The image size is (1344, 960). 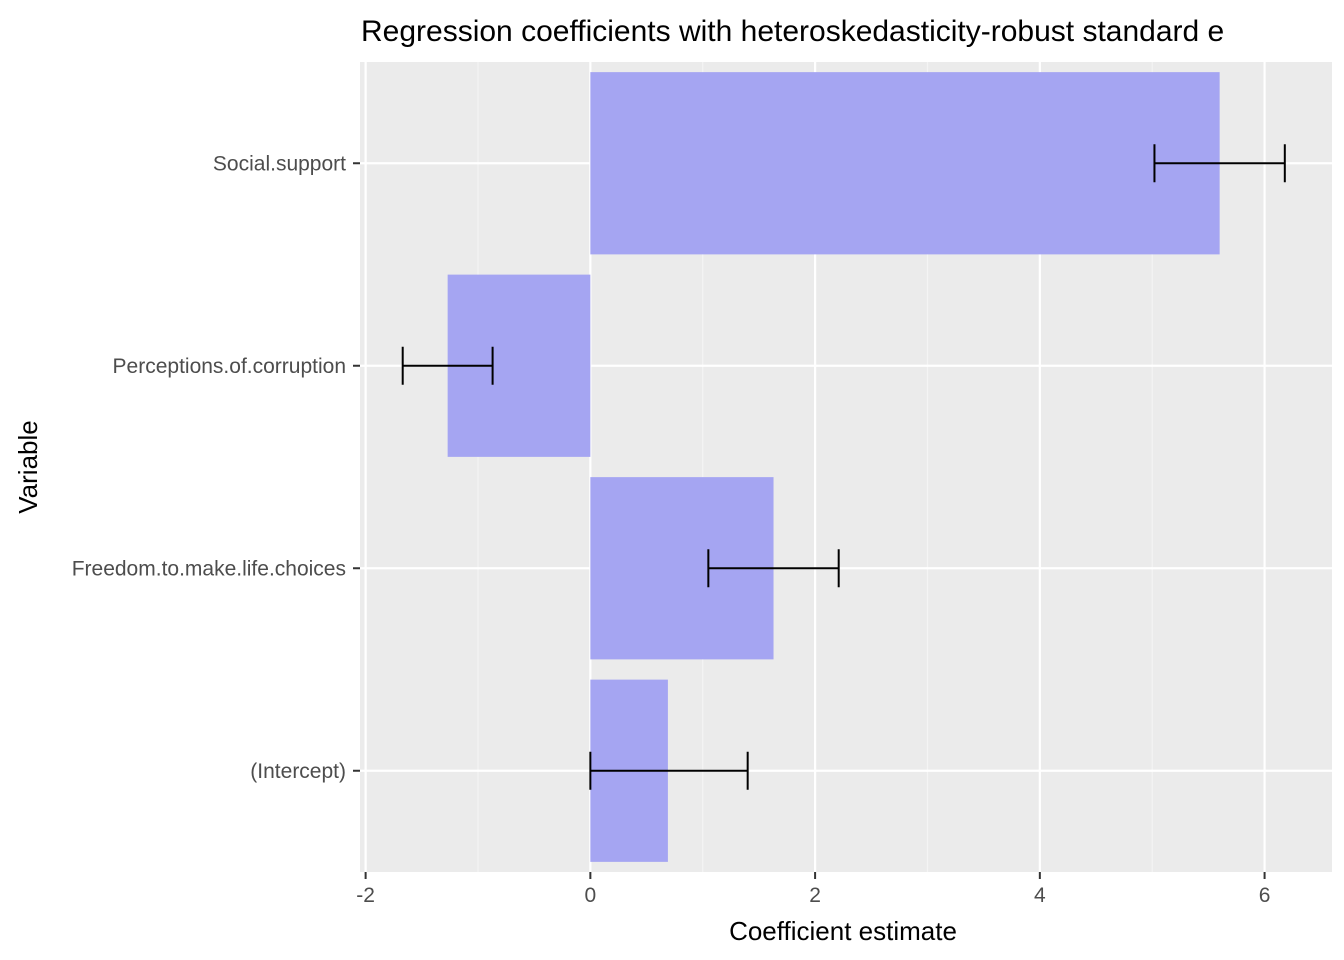 I want to click on x-tick-label: 6, so click(x=1265, y=895).